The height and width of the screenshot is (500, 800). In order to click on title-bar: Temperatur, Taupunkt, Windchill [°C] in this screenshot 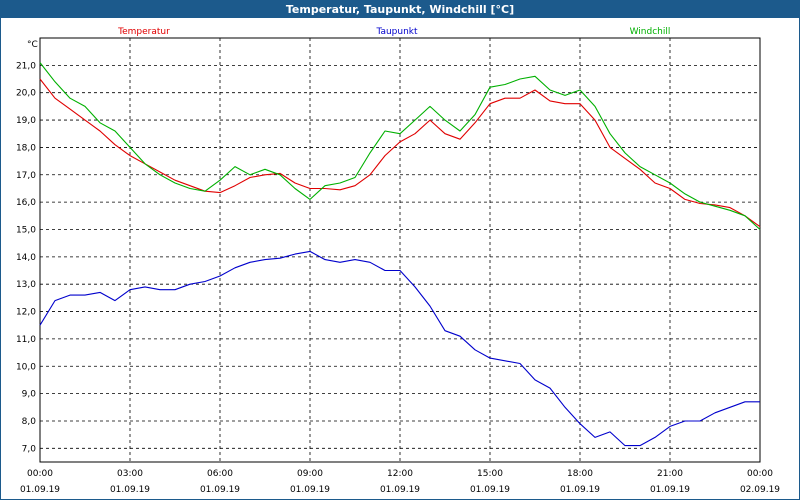, I will do `click(400, 9)`.